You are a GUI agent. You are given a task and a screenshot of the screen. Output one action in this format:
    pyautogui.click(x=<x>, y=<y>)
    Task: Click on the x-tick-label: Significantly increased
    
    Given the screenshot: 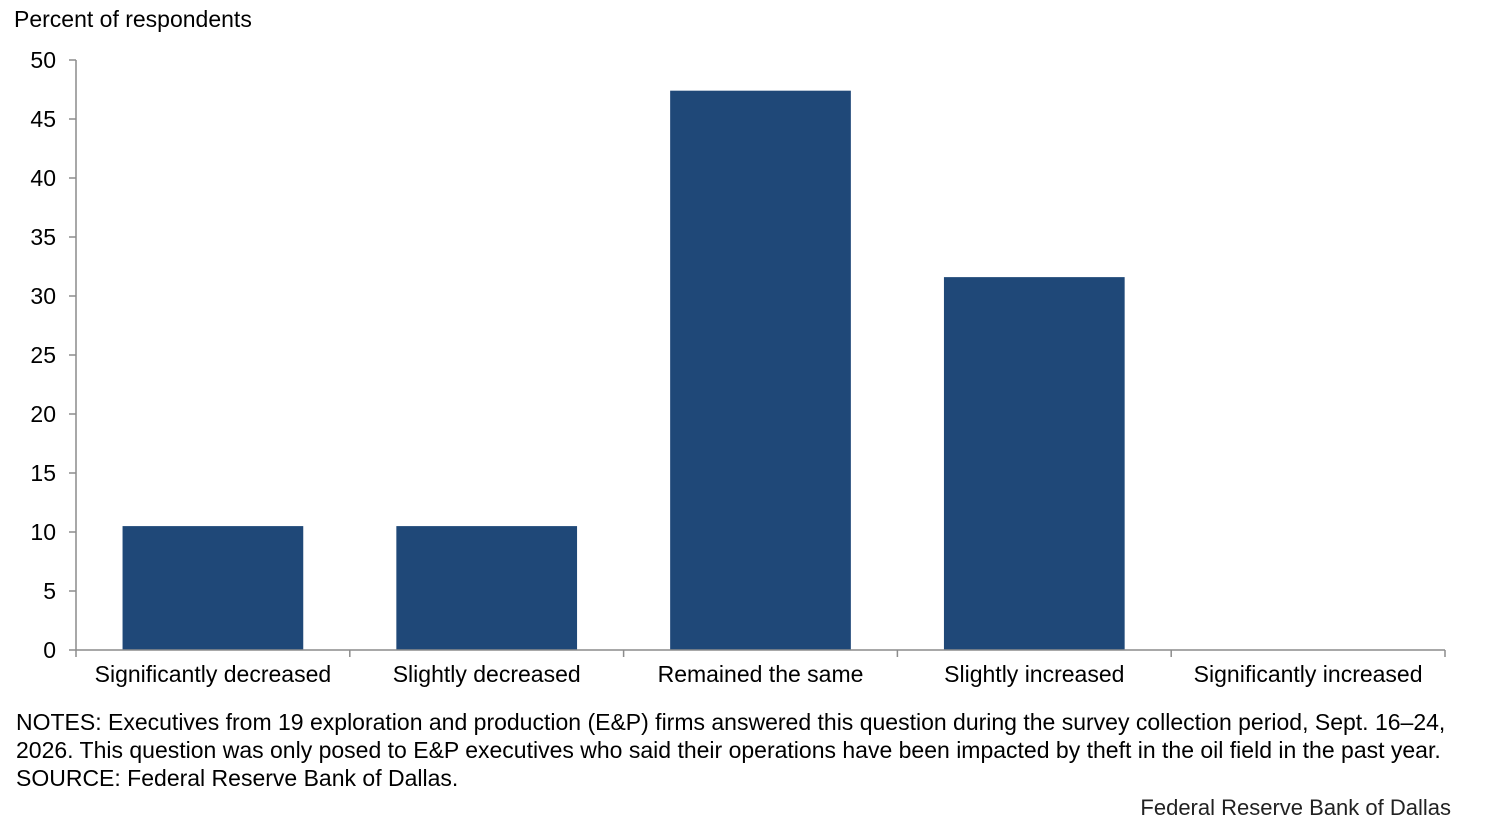 What is the action you would take?
    pyautogui.click(x=1308, y=674)
    